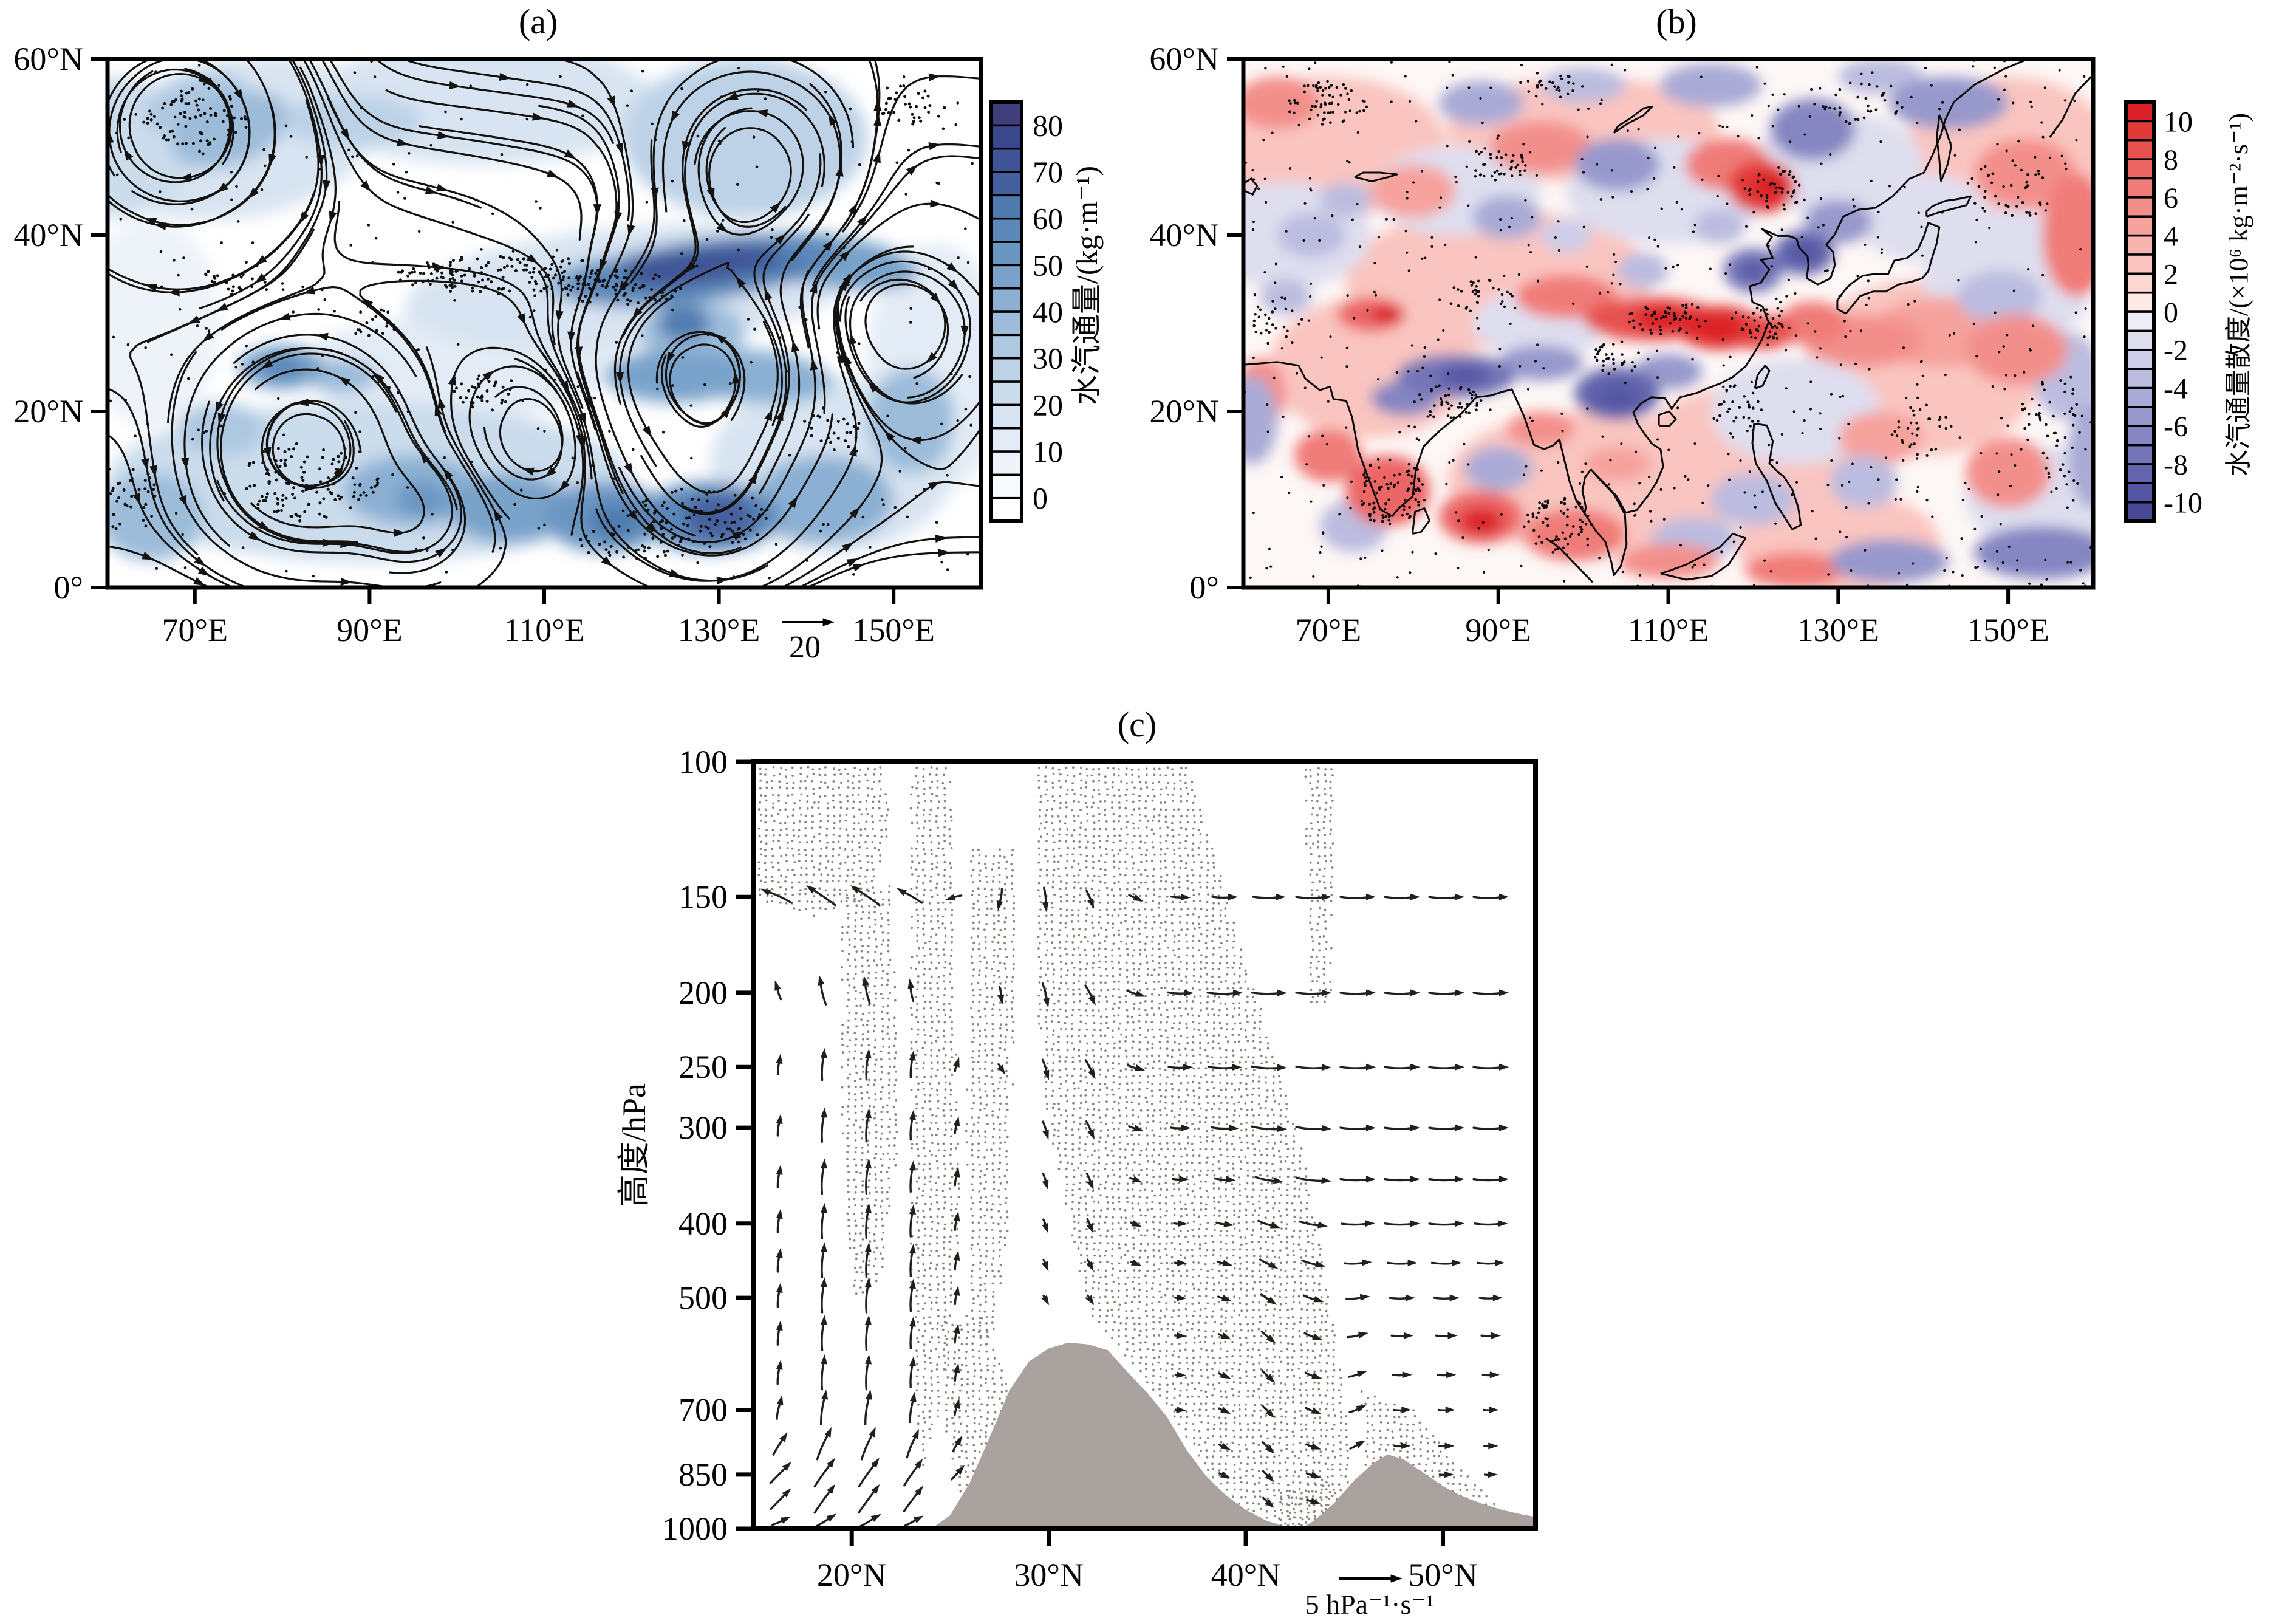 The width and height of the screenshot is (2296, 1618). Describe the element at coordinates (1329, 630) in the screenshot. I see `x-tick-label: 70°E` at that location.